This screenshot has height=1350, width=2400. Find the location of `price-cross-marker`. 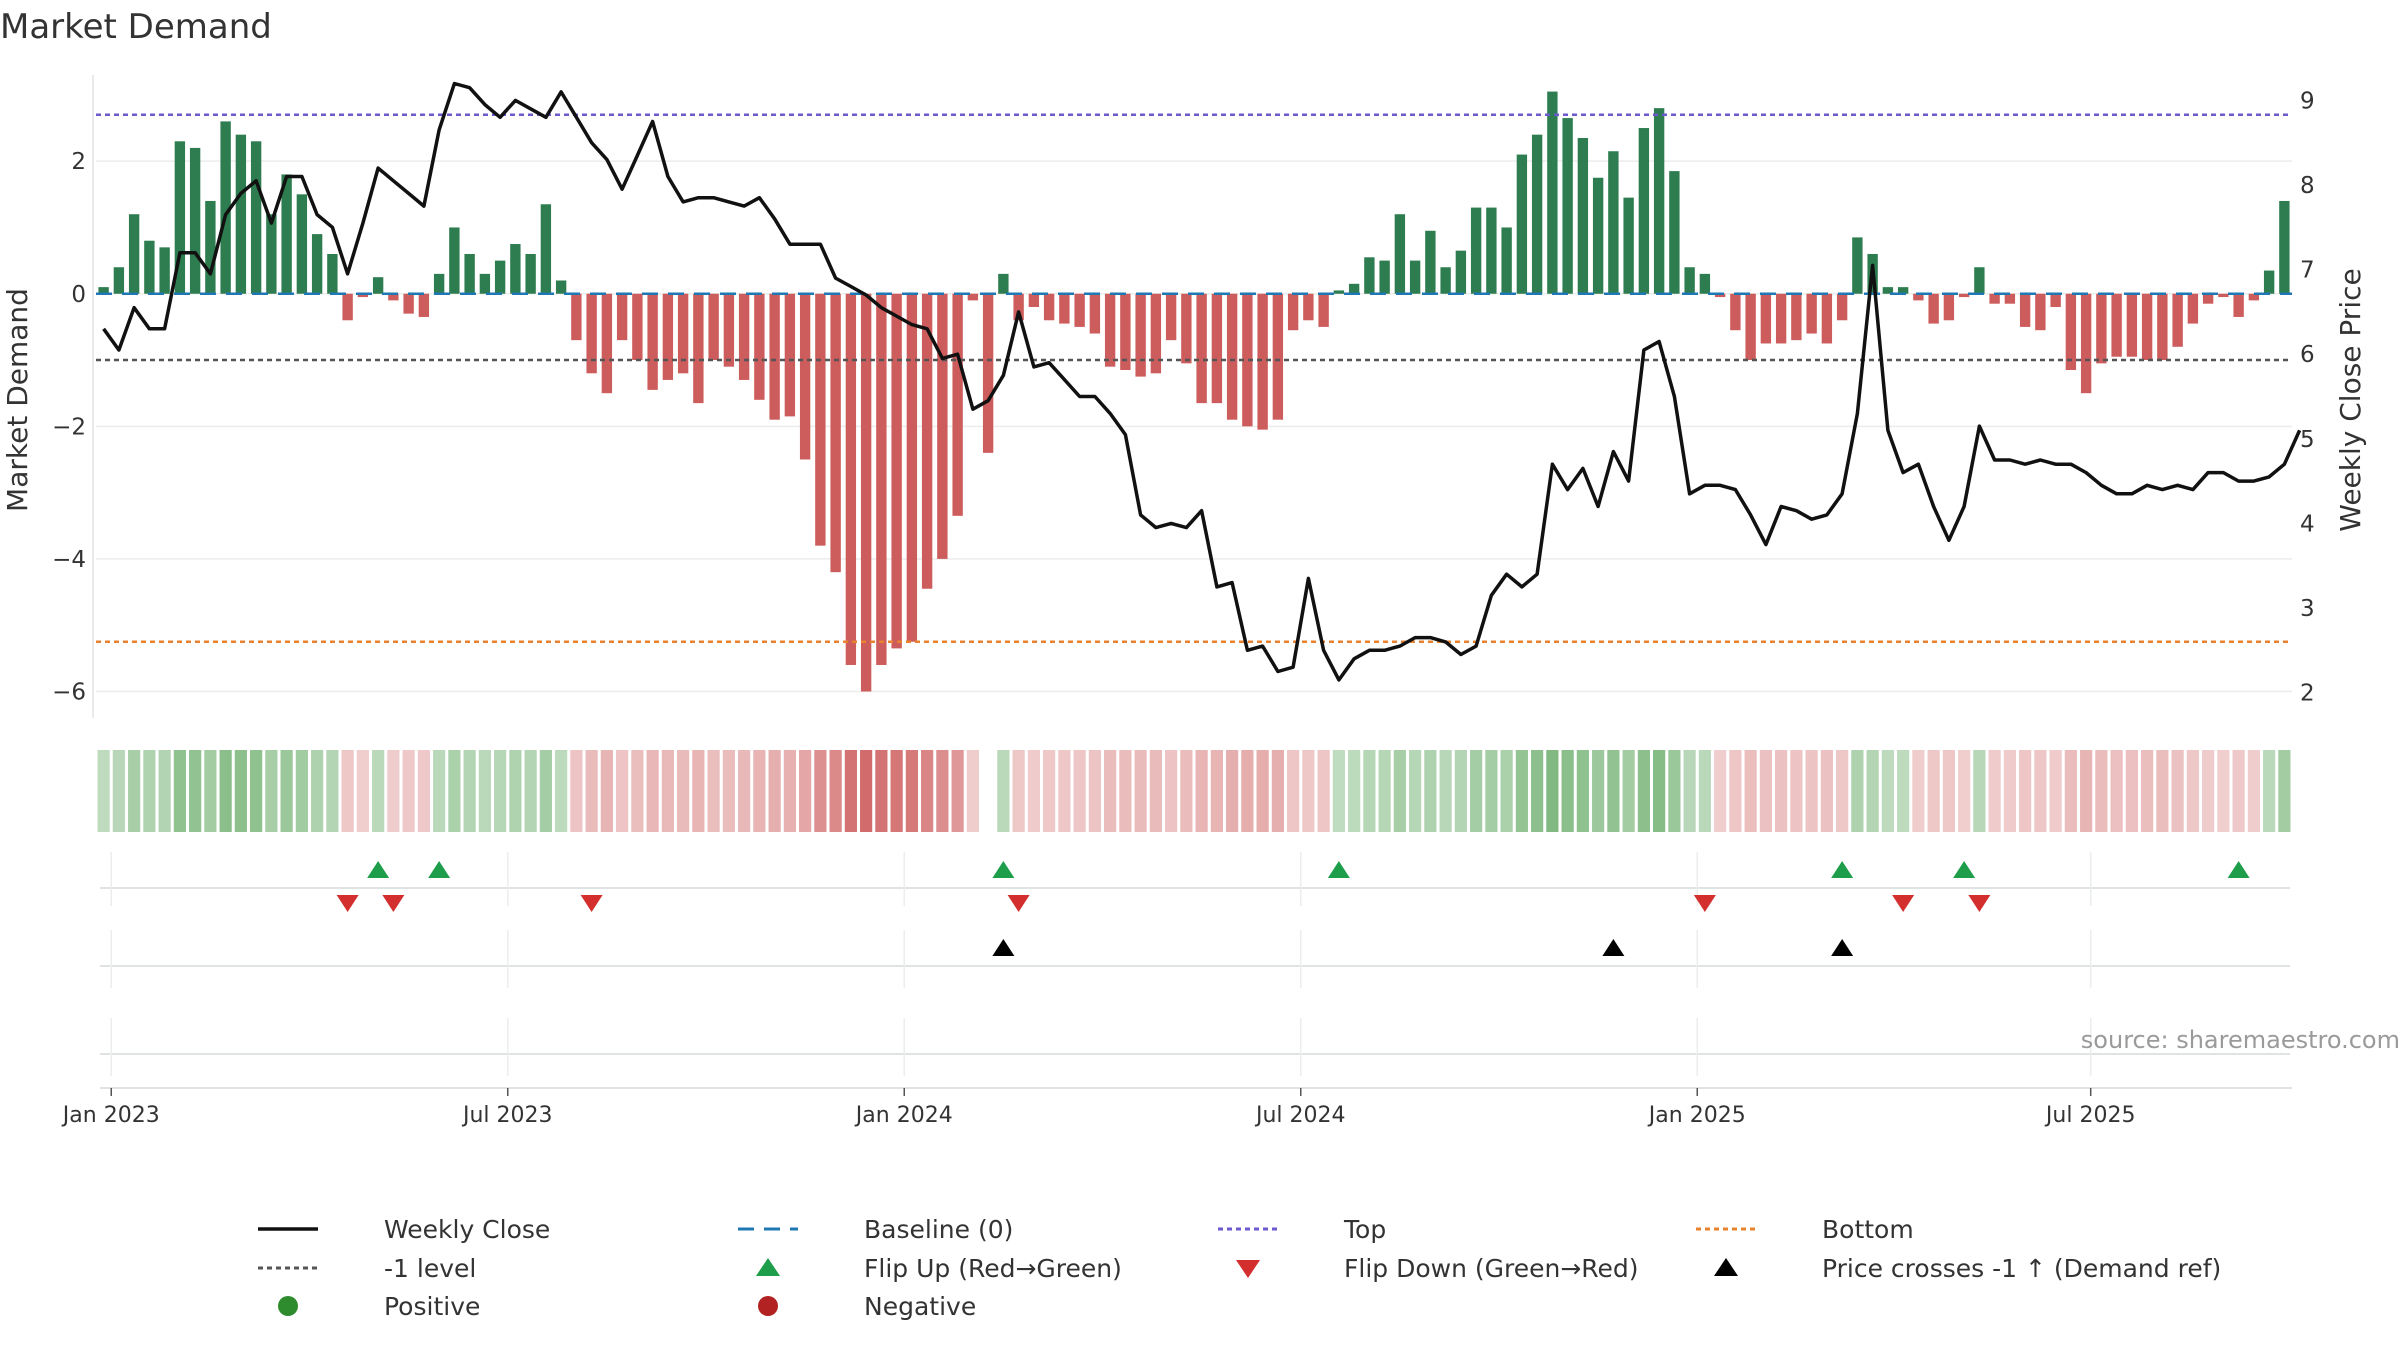

price-cross-marker is located at coordinates (1003, 947).